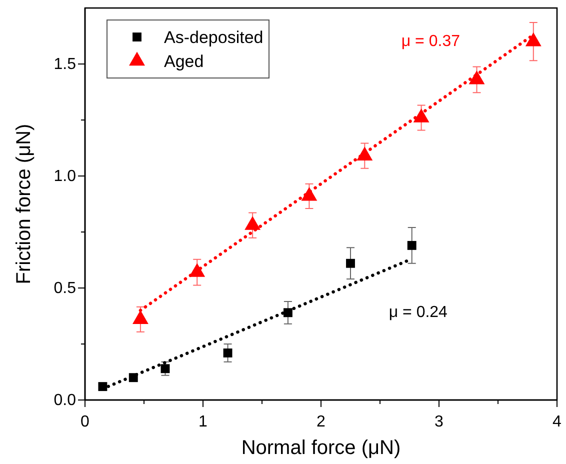 Image resolution: width=566 pixels, height=464 pixels. Describe the element at coordinates (214, 37) in the screenshot. I see `legend-label: As-deposited` at that location.